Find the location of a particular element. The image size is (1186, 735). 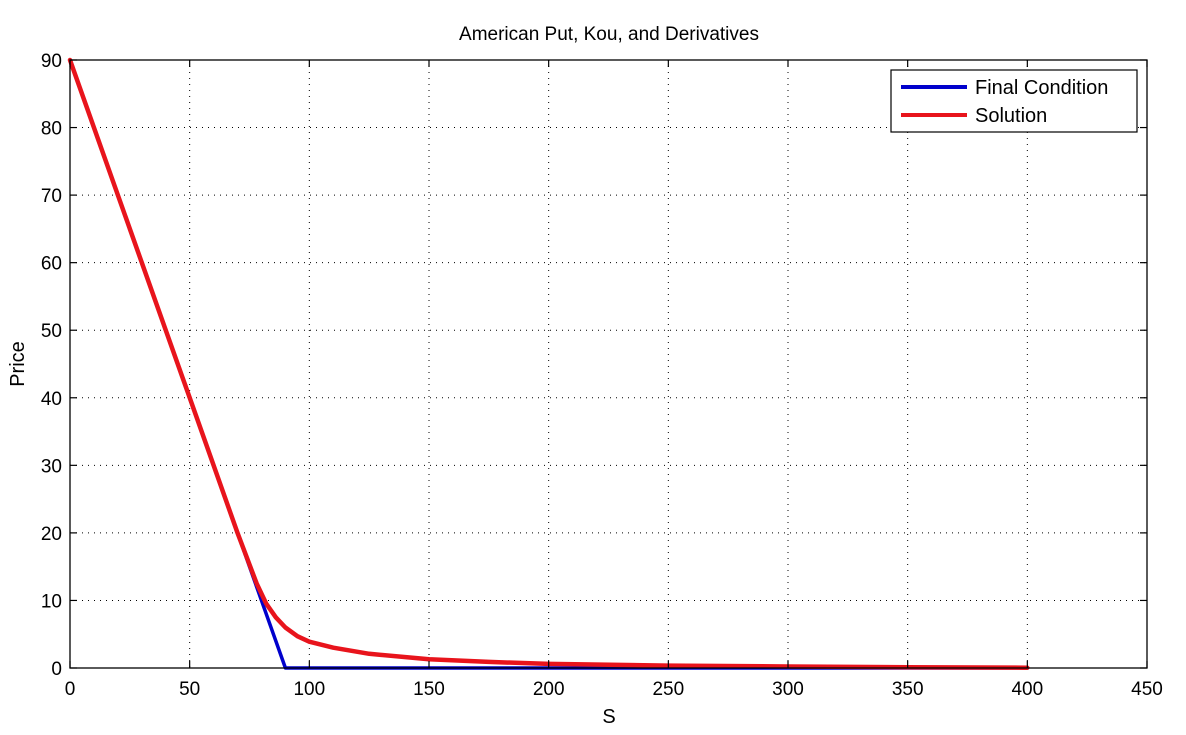

y-tick-label: 60 is located at coordinates (51, 264).